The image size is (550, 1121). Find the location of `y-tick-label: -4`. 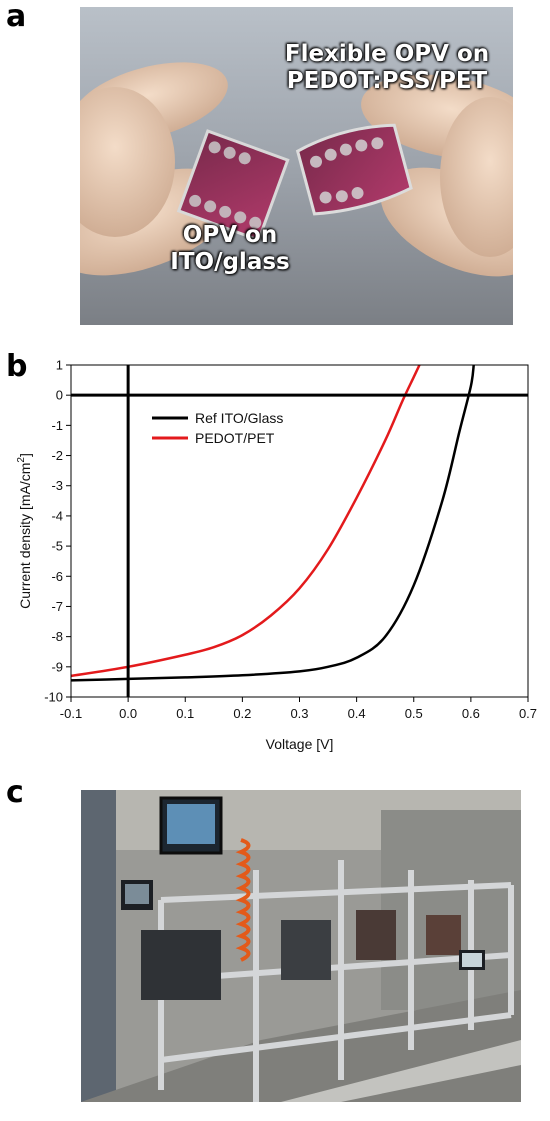

y-tick-label: -4 is located at coordinates (57, 515).